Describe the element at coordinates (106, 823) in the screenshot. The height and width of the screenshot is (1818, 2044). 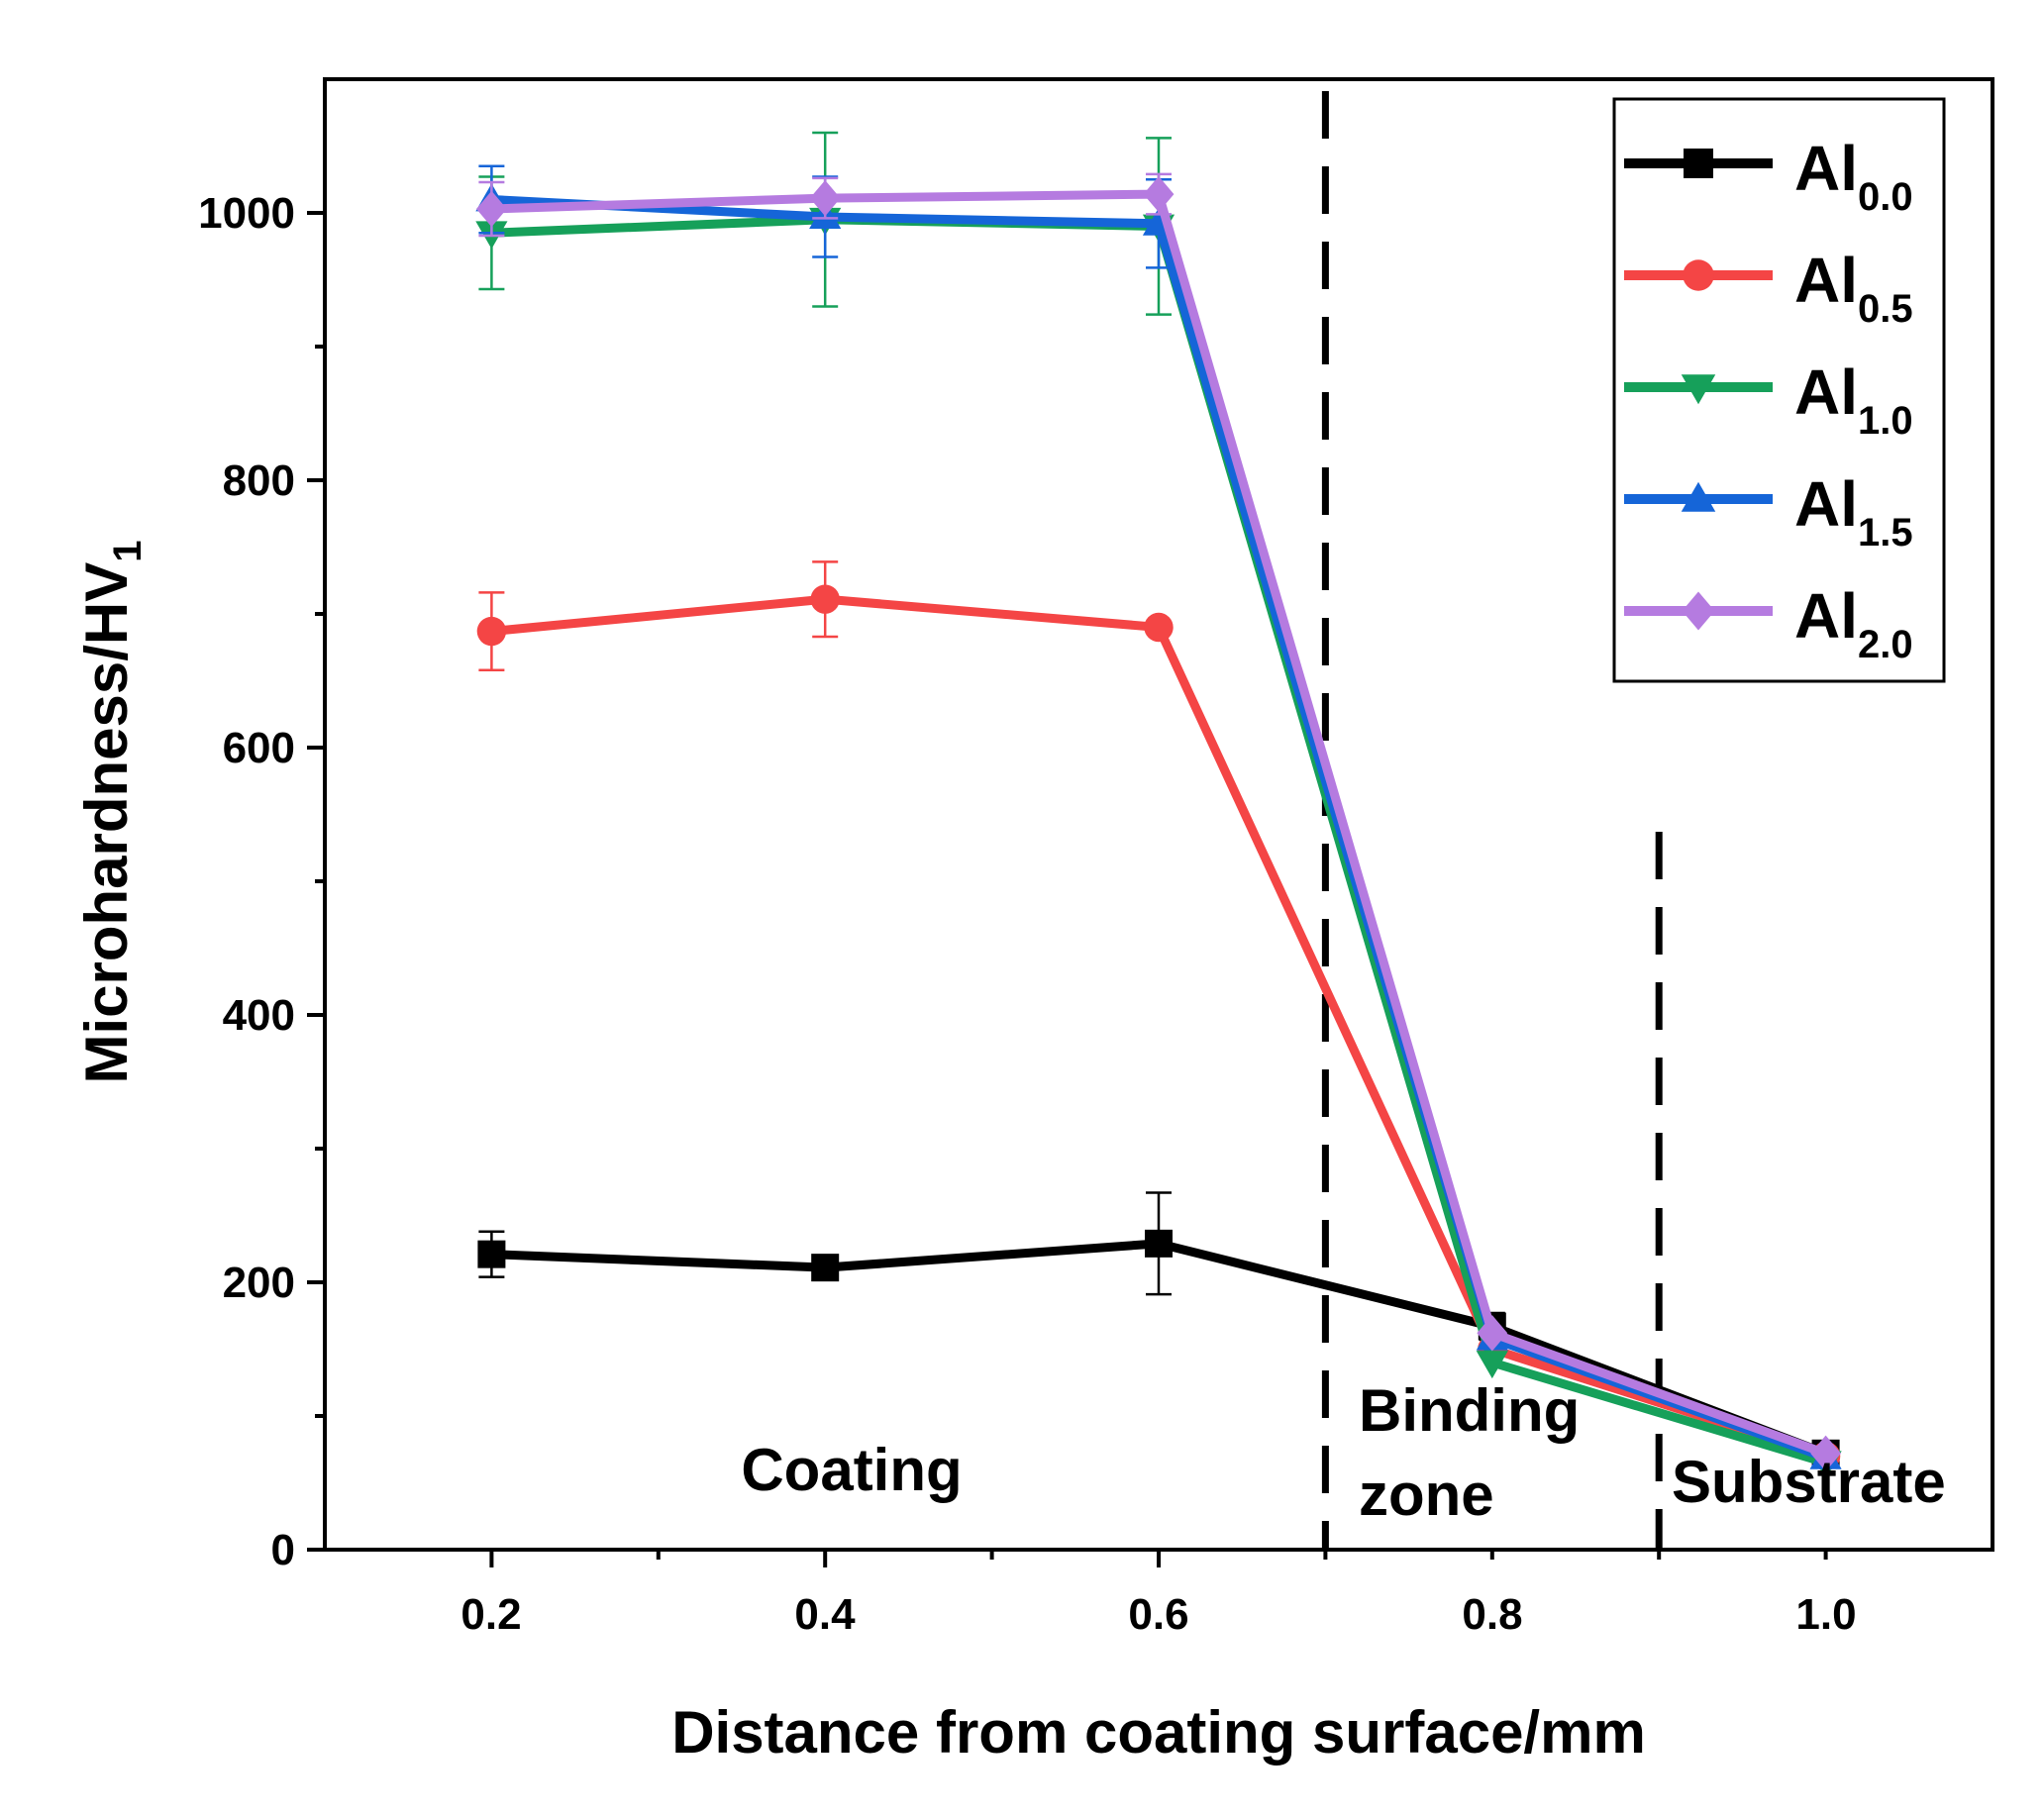
I see `y-axis-title-main: Microhardness/HV` at that location.